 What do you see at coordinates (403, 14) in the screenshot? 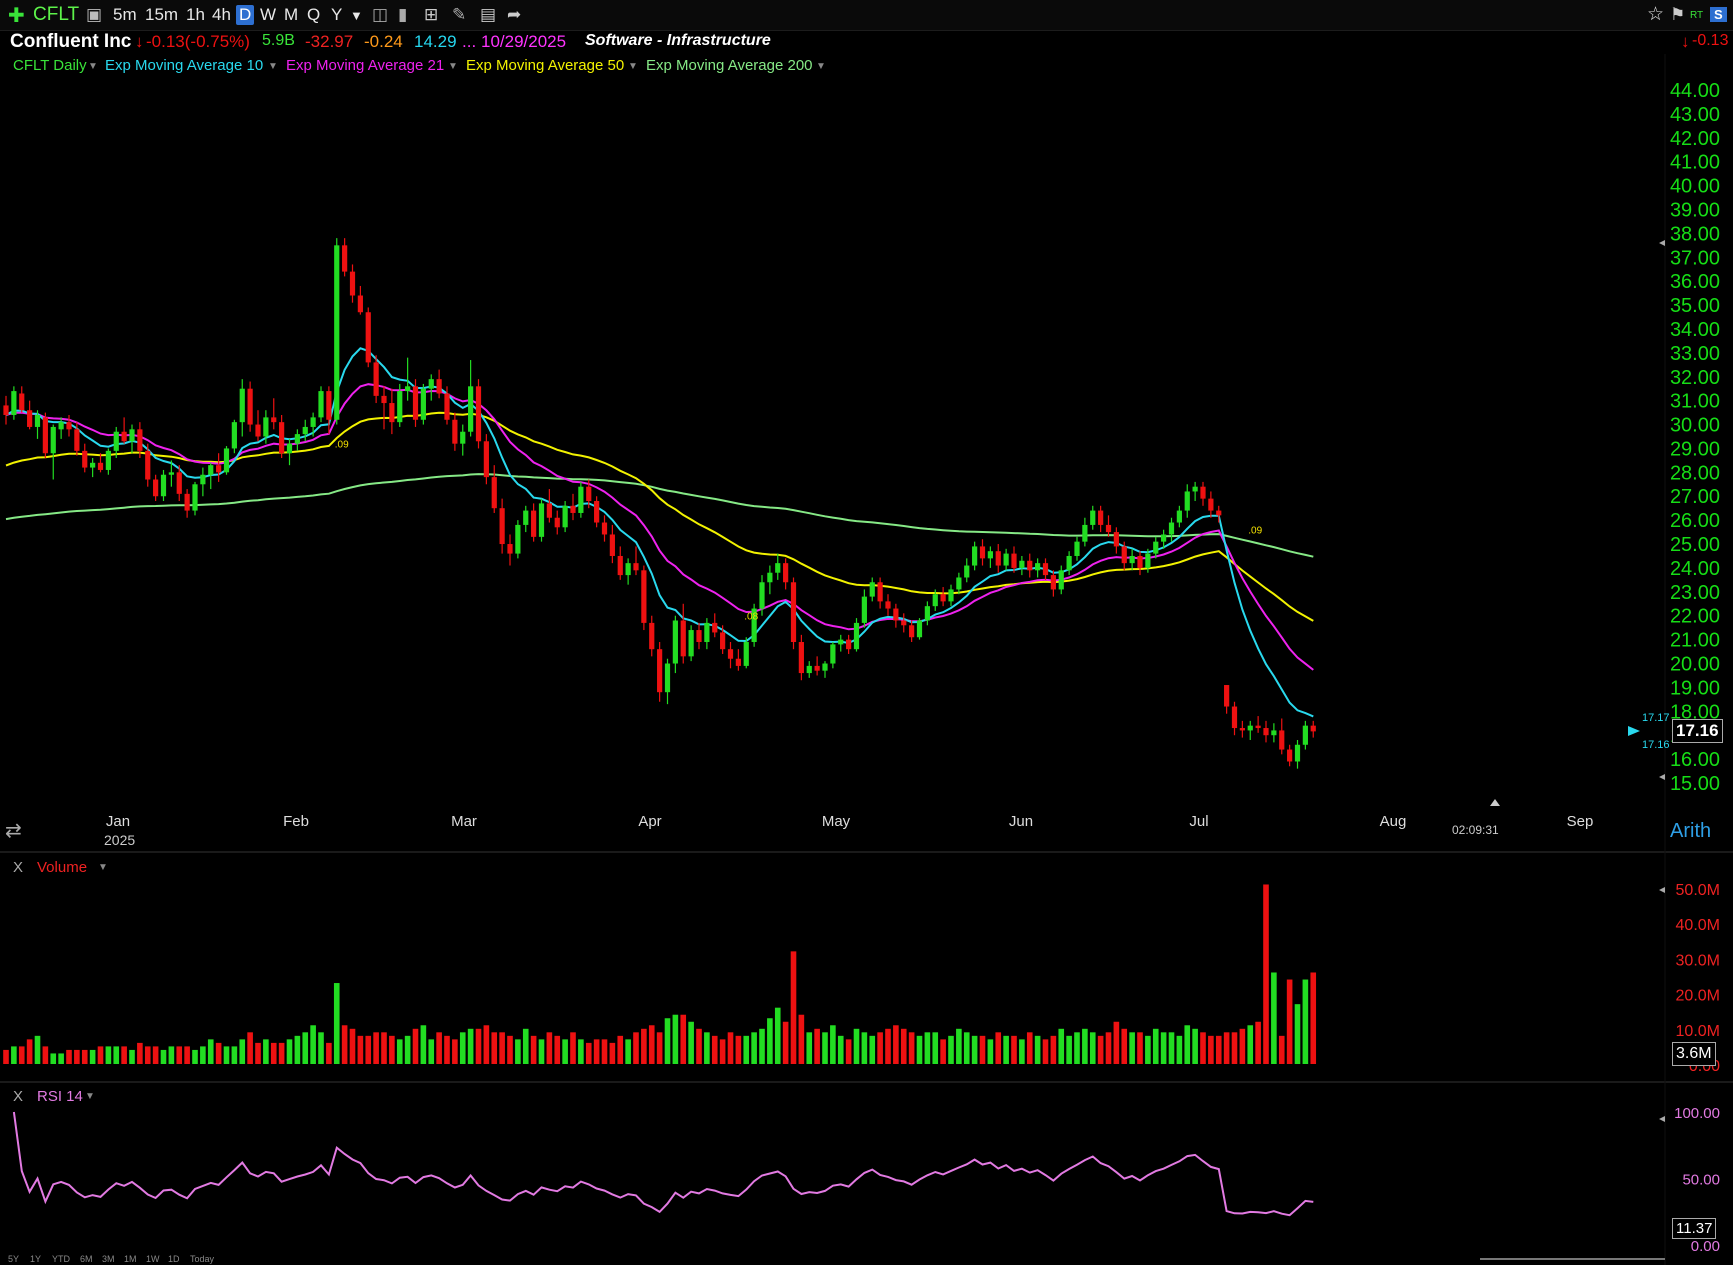
I see `bar-style-icon: ▮` at bounding box center [403, 14].